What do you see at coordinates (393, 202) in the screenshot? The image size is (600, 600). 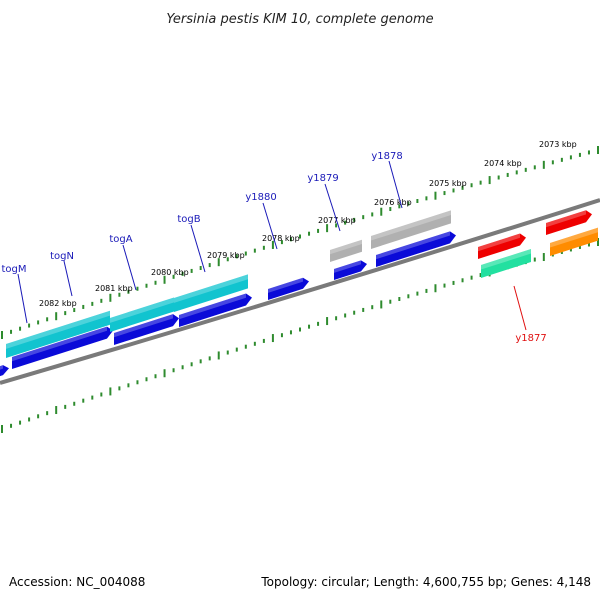 I see `kbp-label: 2076 kbp` at bounding box center [393, 202].